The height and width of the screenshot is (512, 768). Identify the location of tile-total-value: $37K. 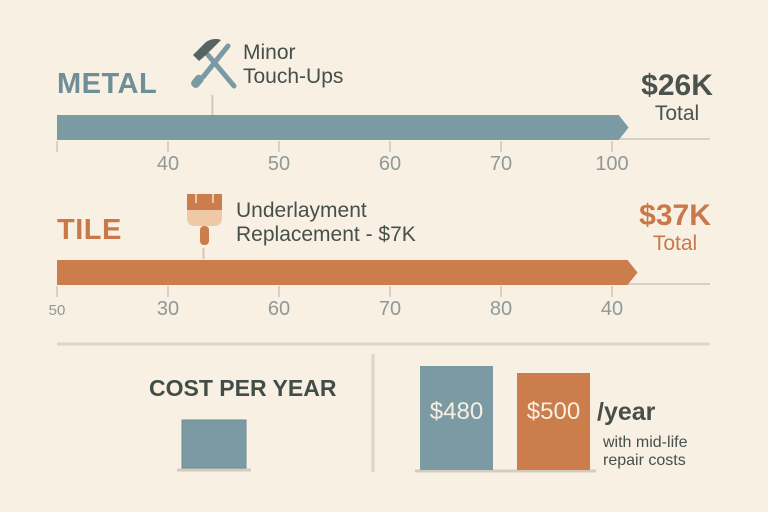
(675, 215).